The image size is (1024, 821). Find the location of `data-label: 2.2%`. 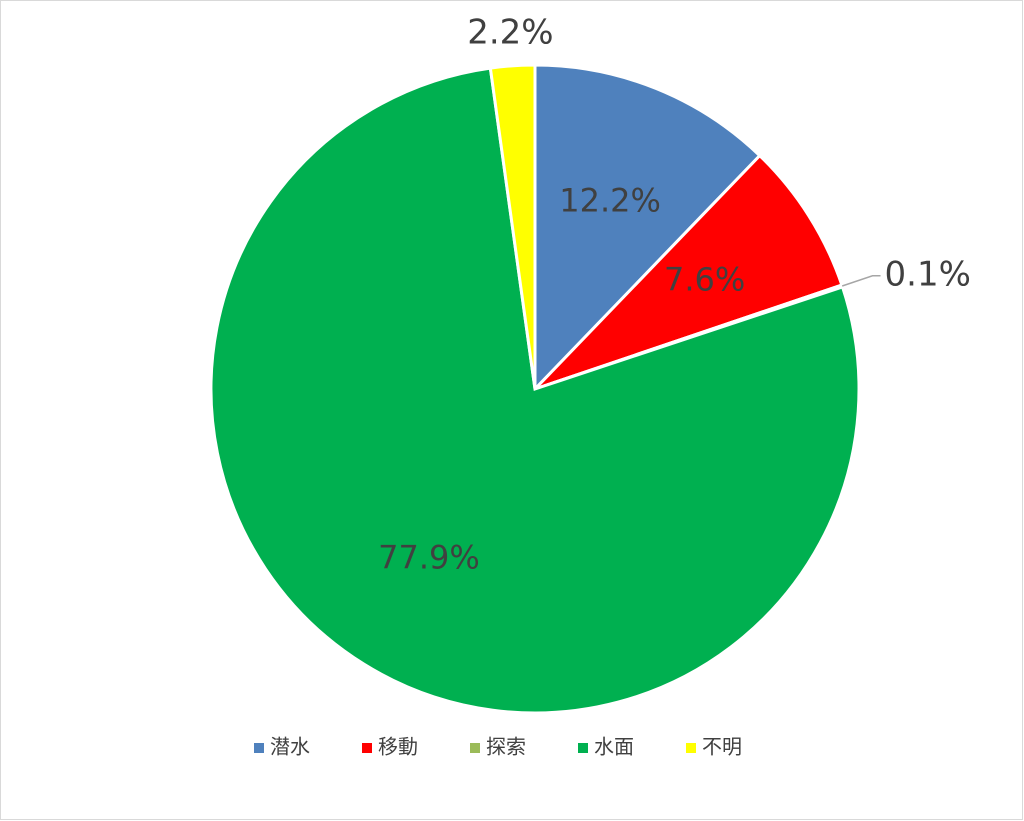

data-label: 2.2% is located at coordinates (510, 32).